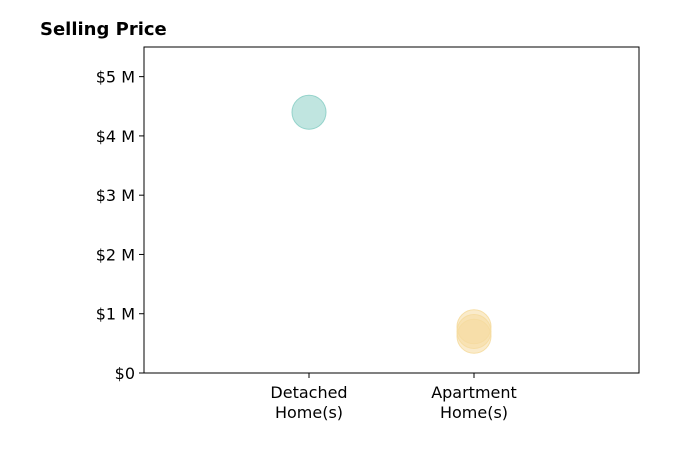 The height and width of the screenshot is (462, 679). Describe the element at coordinates (115, 195) in the screenshot. I see `y-tick-label-3: $3 M` at that location.